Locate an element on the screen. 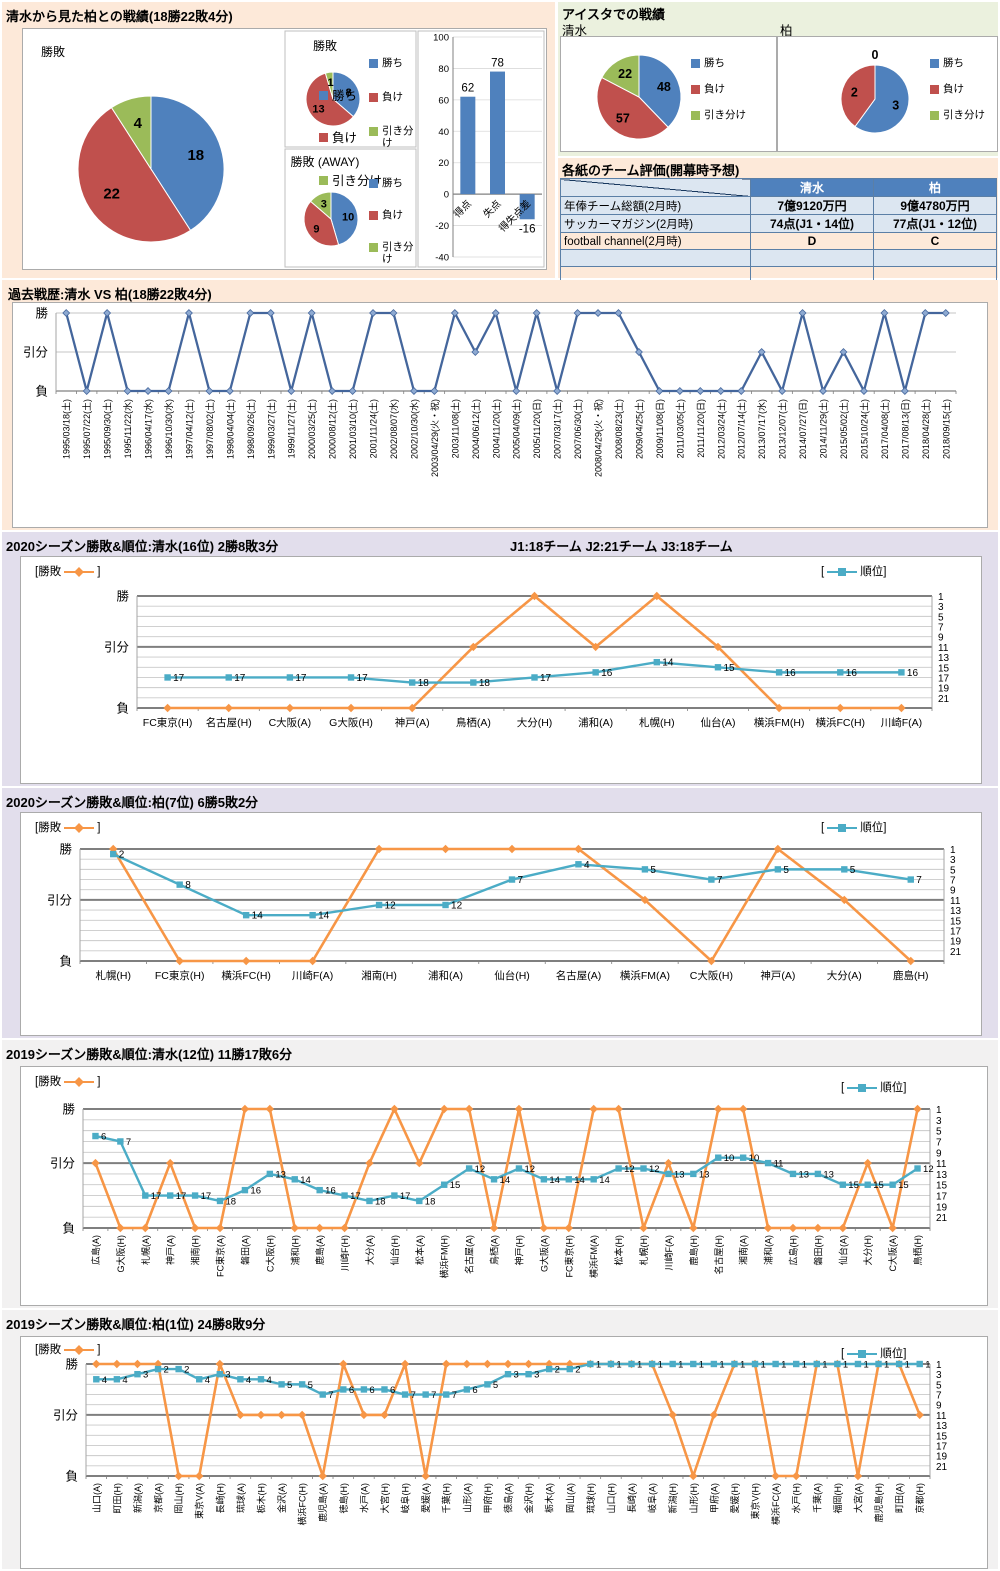 Image resolution: width=1000 pixels, height=1571 pixels. svg-text: 2014/11/29(土) is located at coordinates (823, 428).